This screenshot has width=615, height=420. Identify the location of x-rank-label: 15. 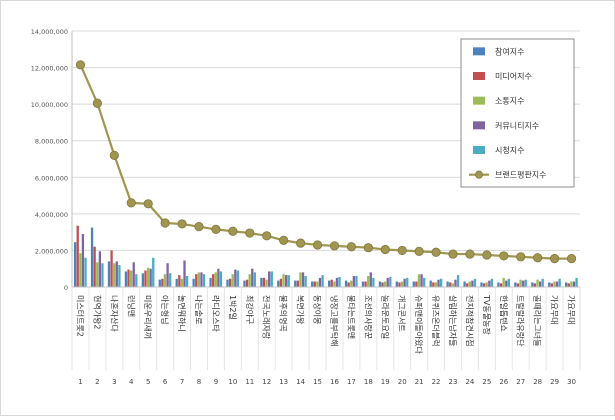
(317, 382).